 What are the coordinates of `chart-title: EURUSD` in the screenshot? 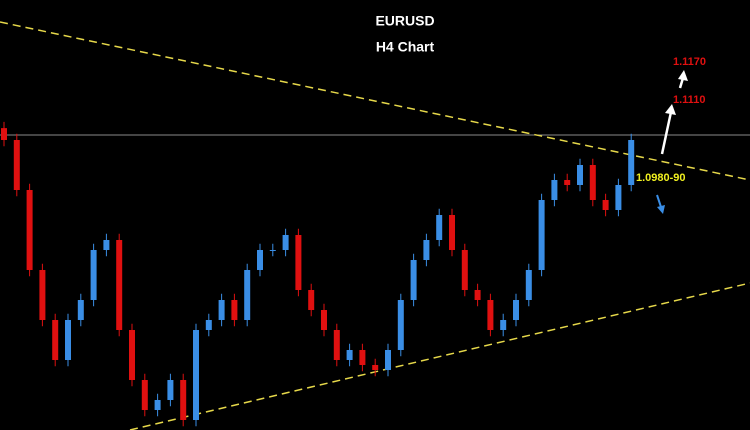 It's located at (404, 21).